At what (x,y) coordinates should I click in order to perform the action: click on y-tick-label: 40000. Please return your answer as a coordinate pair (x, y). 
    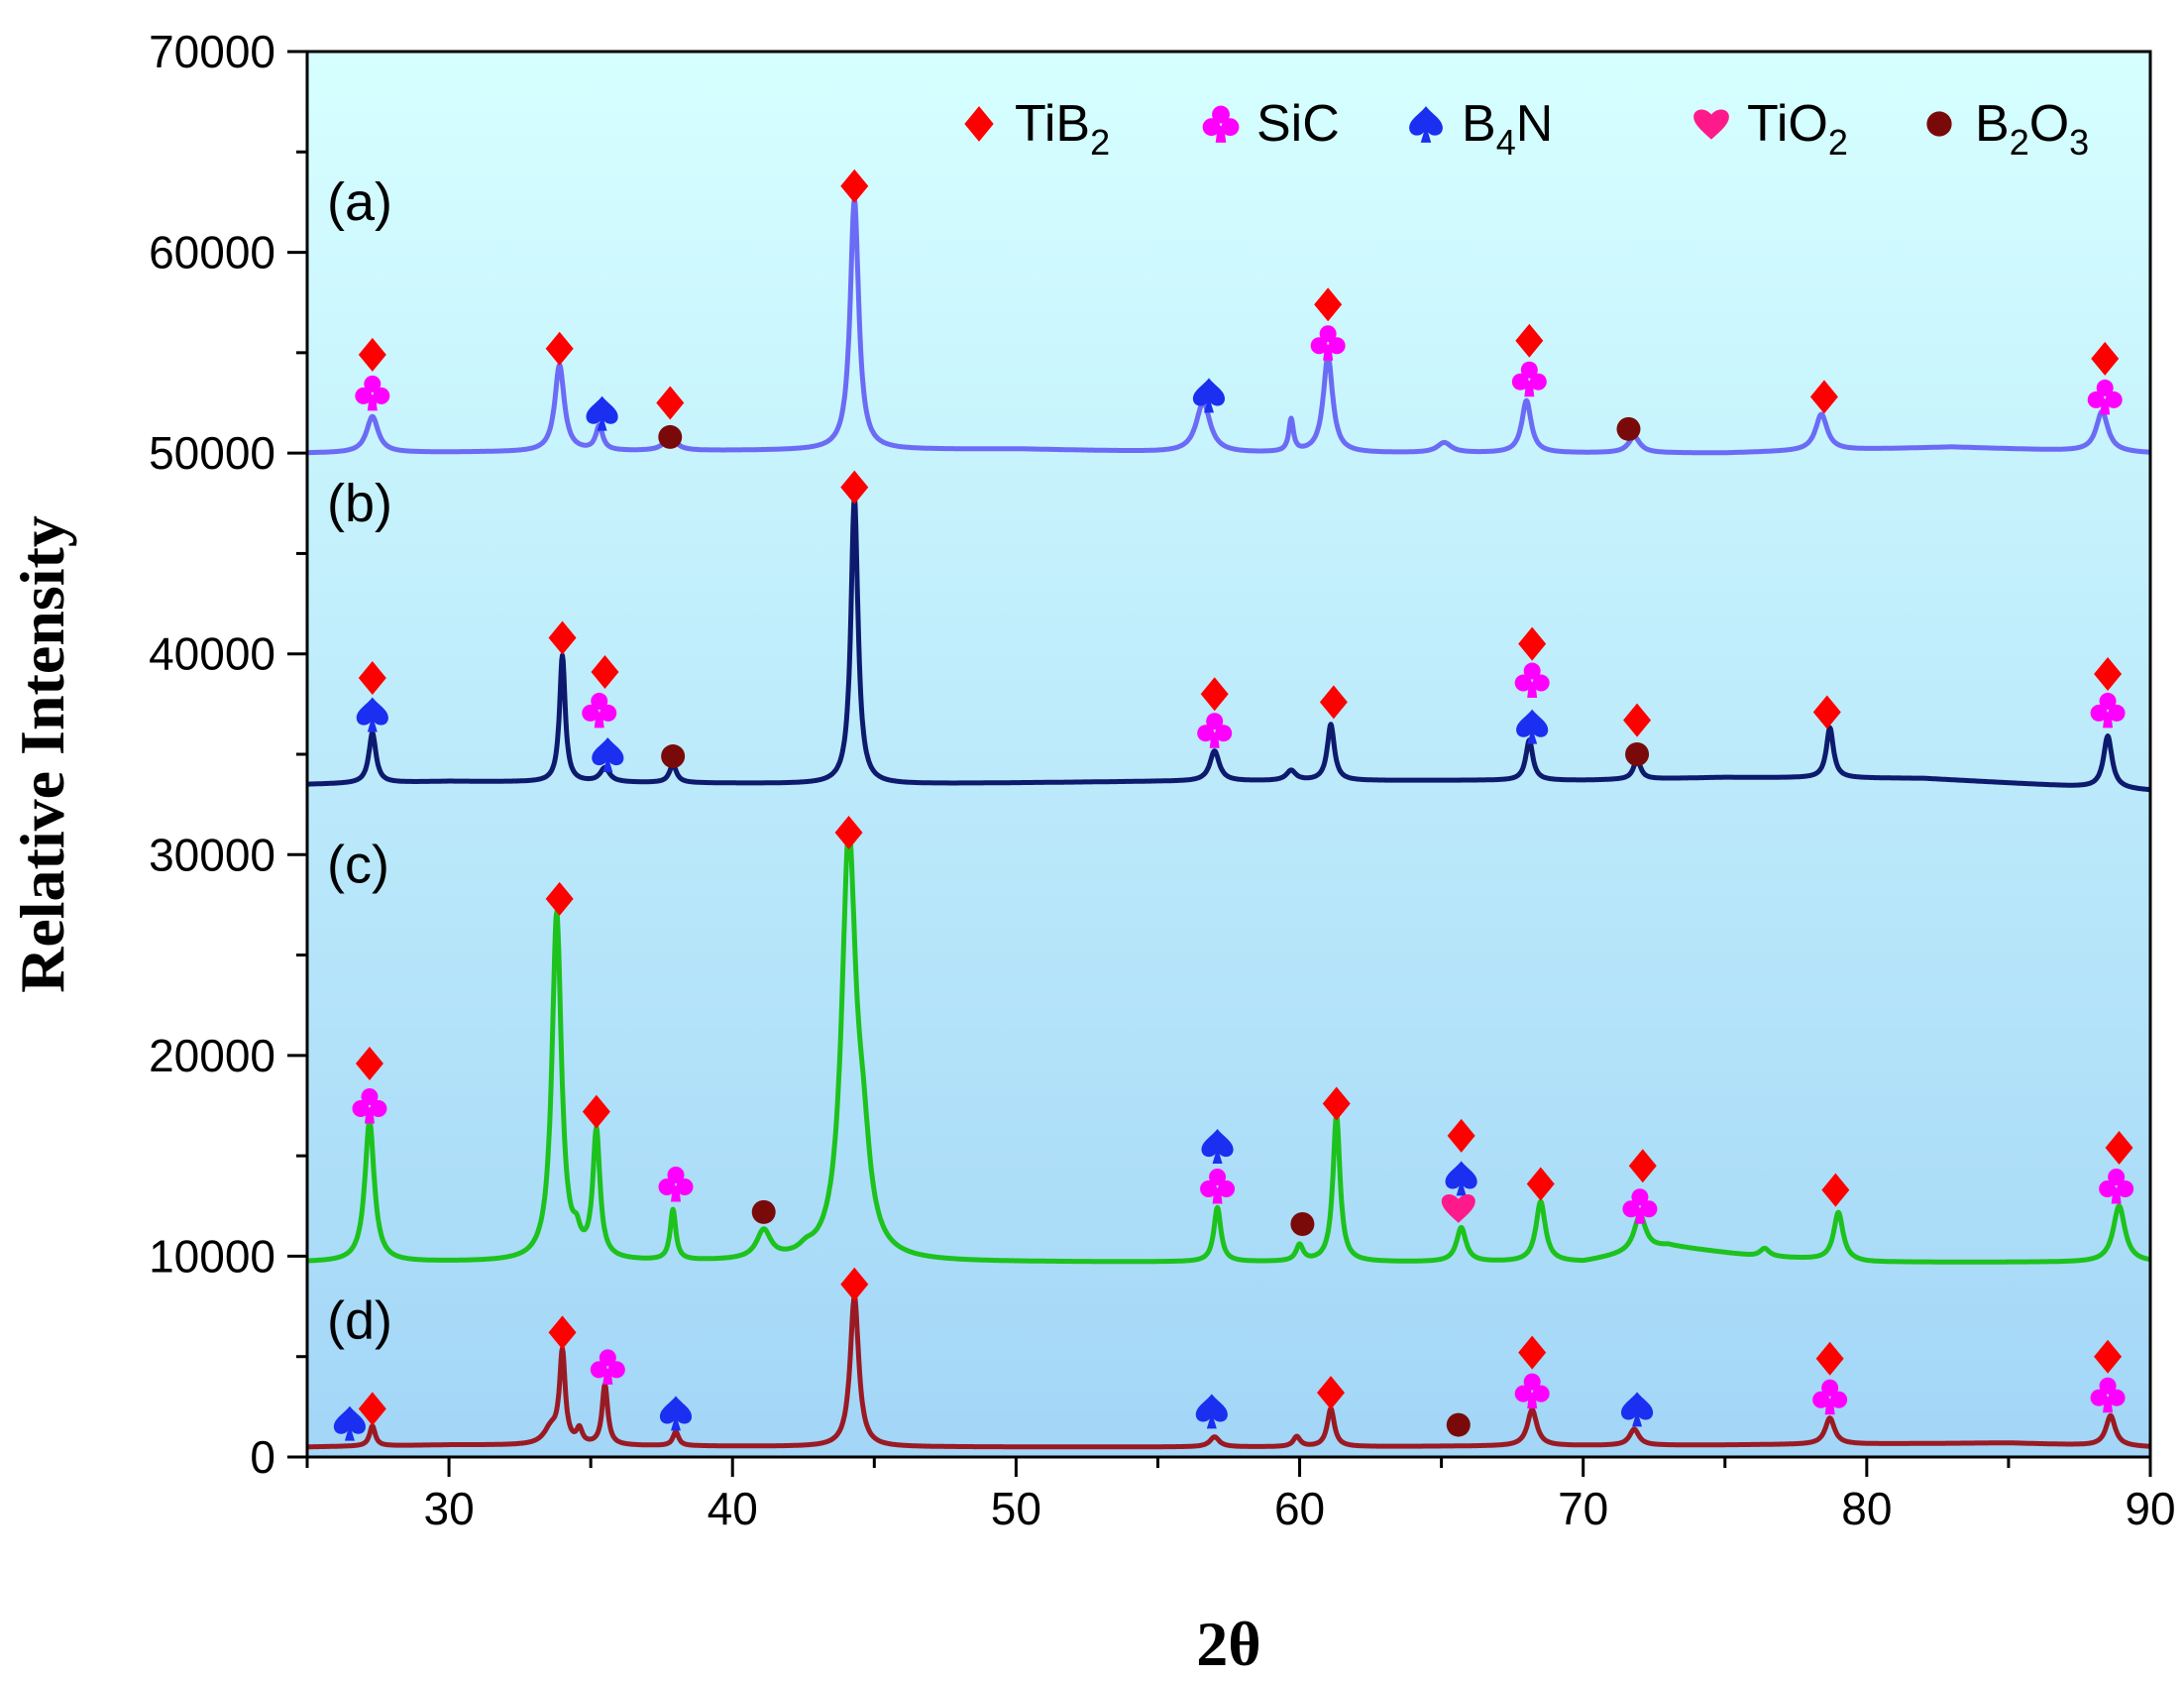
    Looking at the image, I should click on (212, 654).